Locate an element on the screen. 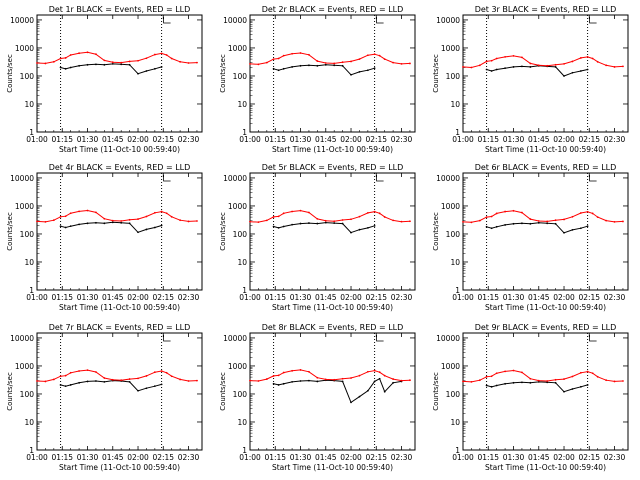 Image resolution: width=640 pixels, height=480 pixels. y-tick-label: 1 is located at coordinates (244, 450).